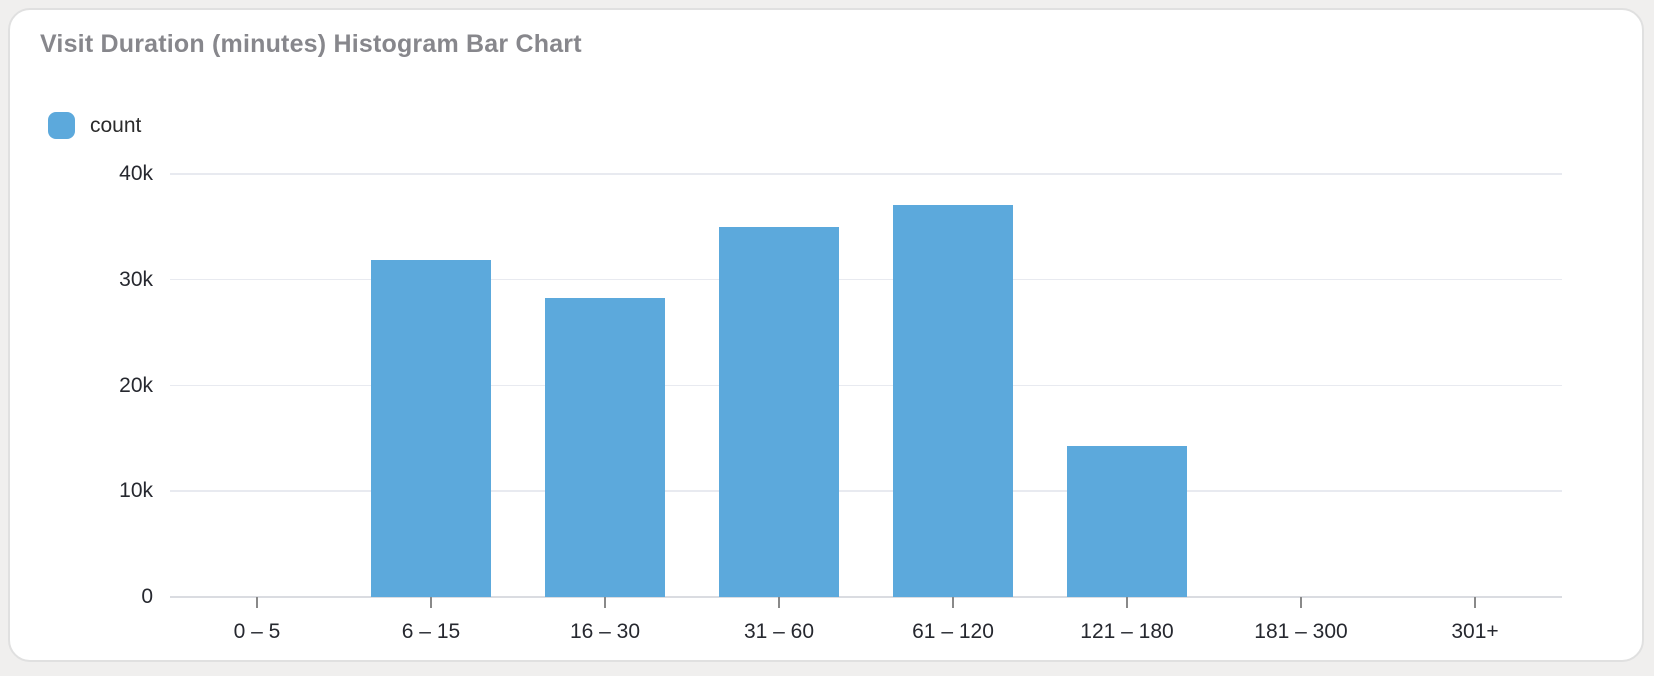 The image size is (1654, 676). Describe the element at coordinates (605, 447) in the screenshot. I see `bar-16–30` at that location.